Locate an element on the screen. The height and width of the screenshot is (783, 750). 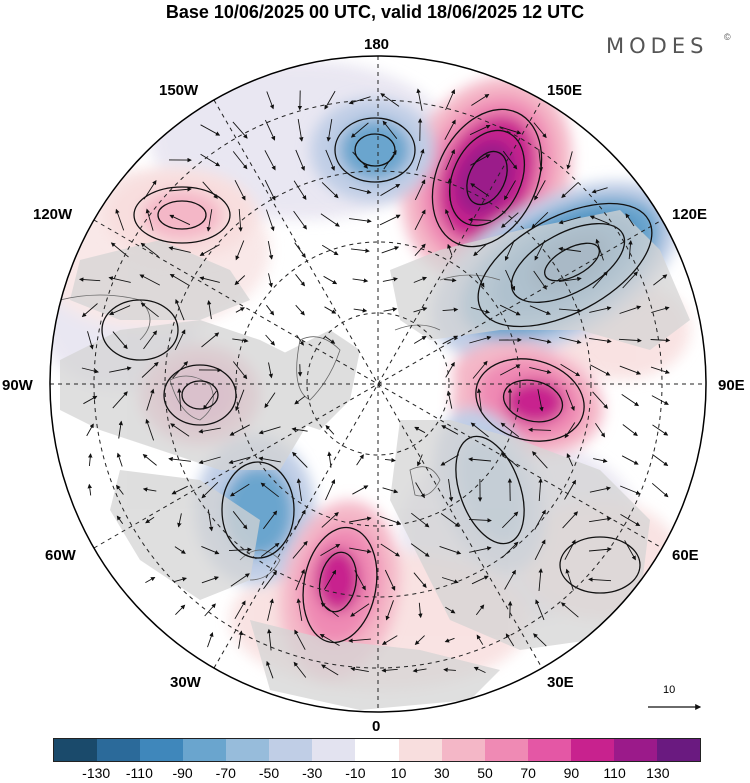
colorbar-label: -10 is located at coordinates (355, 773).